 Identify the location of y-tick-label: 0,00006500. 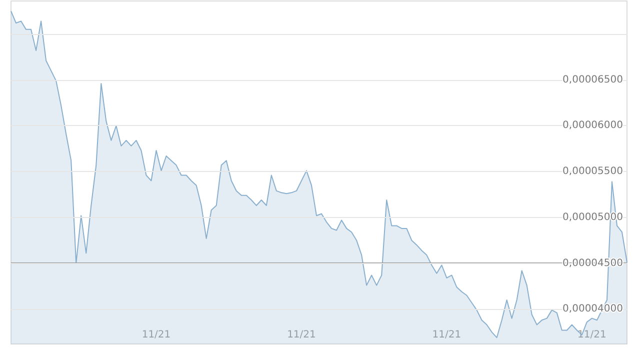
(592, 80).